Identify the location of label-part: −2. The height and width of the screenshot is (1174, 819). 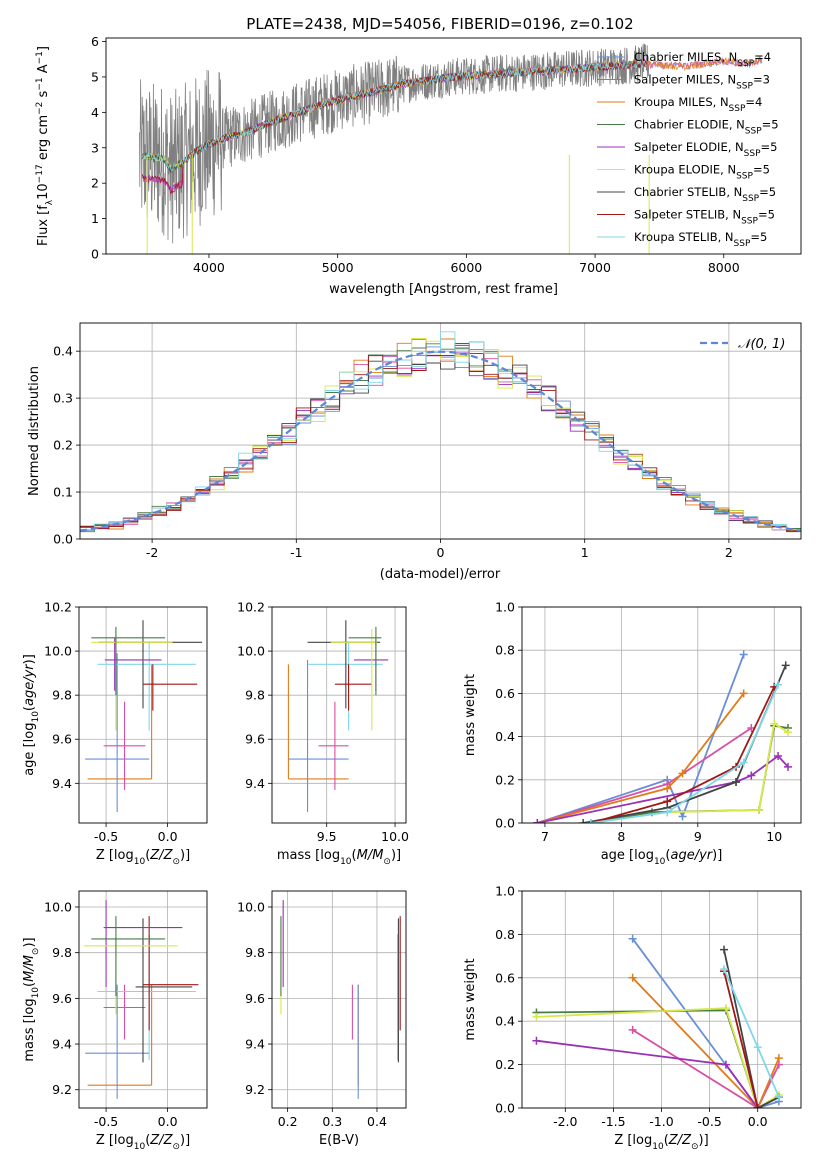
(40, 108).